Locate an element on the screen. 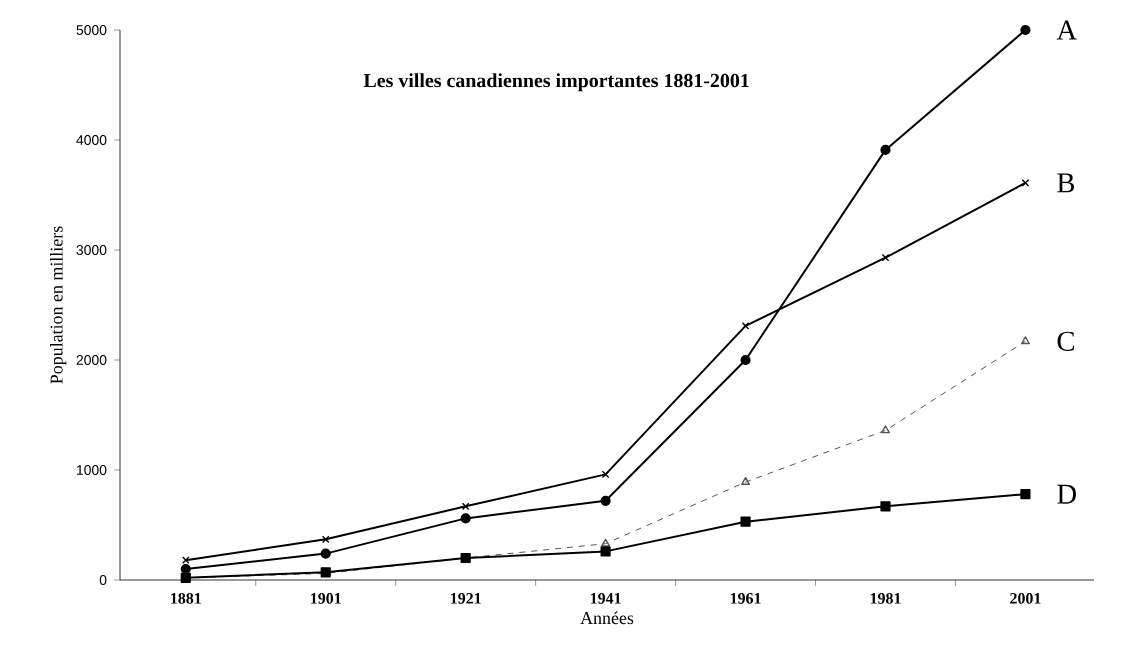 Image resolution: width=1124 pixels, height=646 pixels. x-axis-title: Années is located at coordinates (607, 618).